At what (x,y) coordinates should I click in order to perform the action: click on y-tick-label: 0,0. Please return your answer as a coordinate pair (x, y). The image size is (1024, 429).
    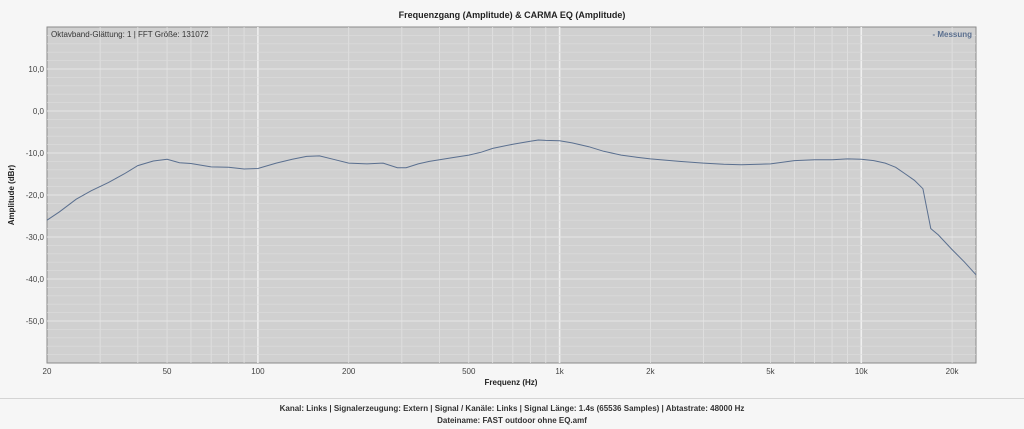
    Looking at the image, I should click on (39, 111).